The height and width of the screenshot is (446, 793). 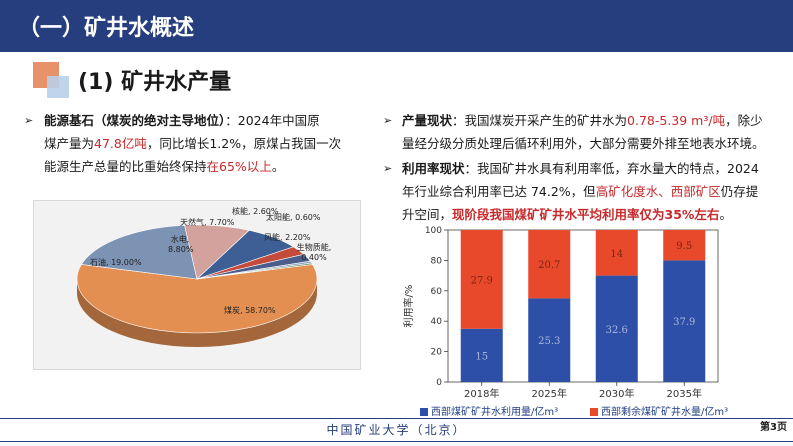 What do you see at coordinates (106, 28) in the screenshot?
I see `page-title: （一）矿井水概述` at bounding box center [106, 28].